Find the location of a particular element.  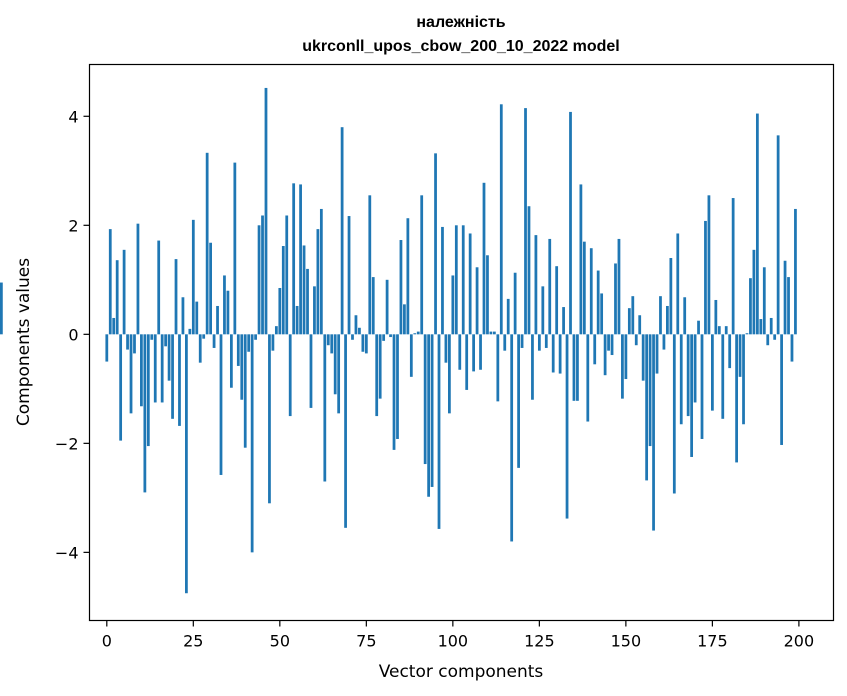

x-tick-label: 175 is located at coordinates (712, 641).